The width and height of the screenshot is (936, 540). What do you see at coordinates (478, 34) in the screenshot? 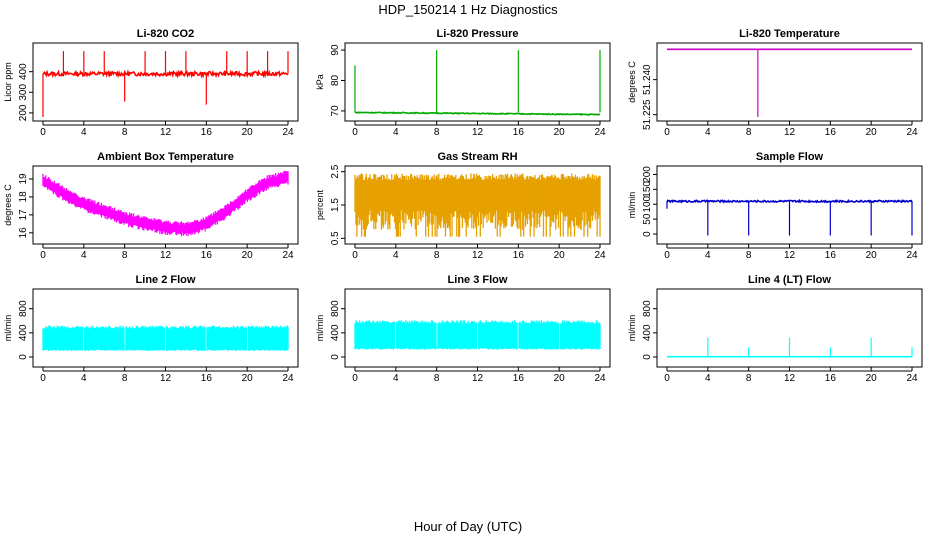
I see `panel-title: Li-820 Pressure` at bounding box center [478, 34].